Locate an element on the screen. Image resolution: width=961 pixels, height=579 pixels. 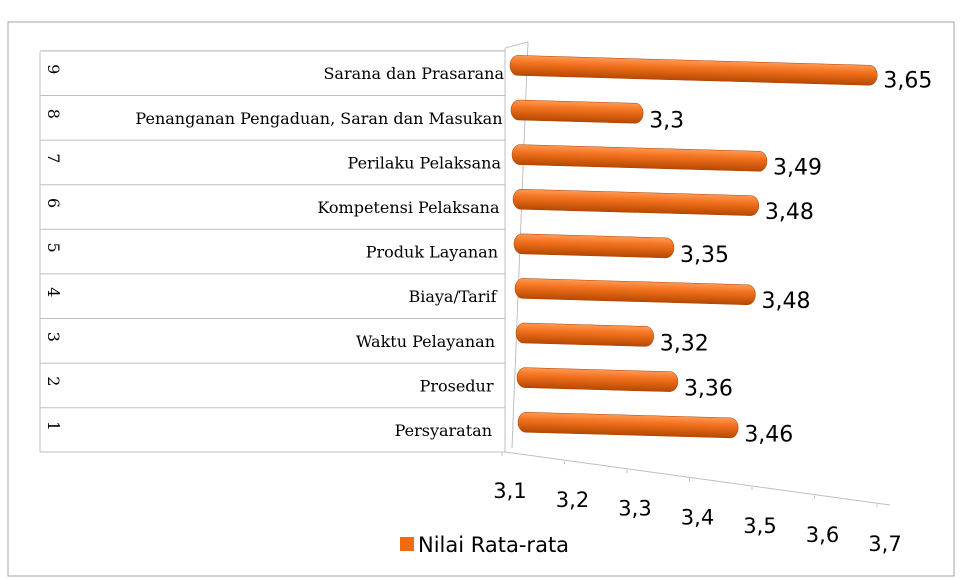
x-tick-label: 3,3 is located at coordinates (634, 509).